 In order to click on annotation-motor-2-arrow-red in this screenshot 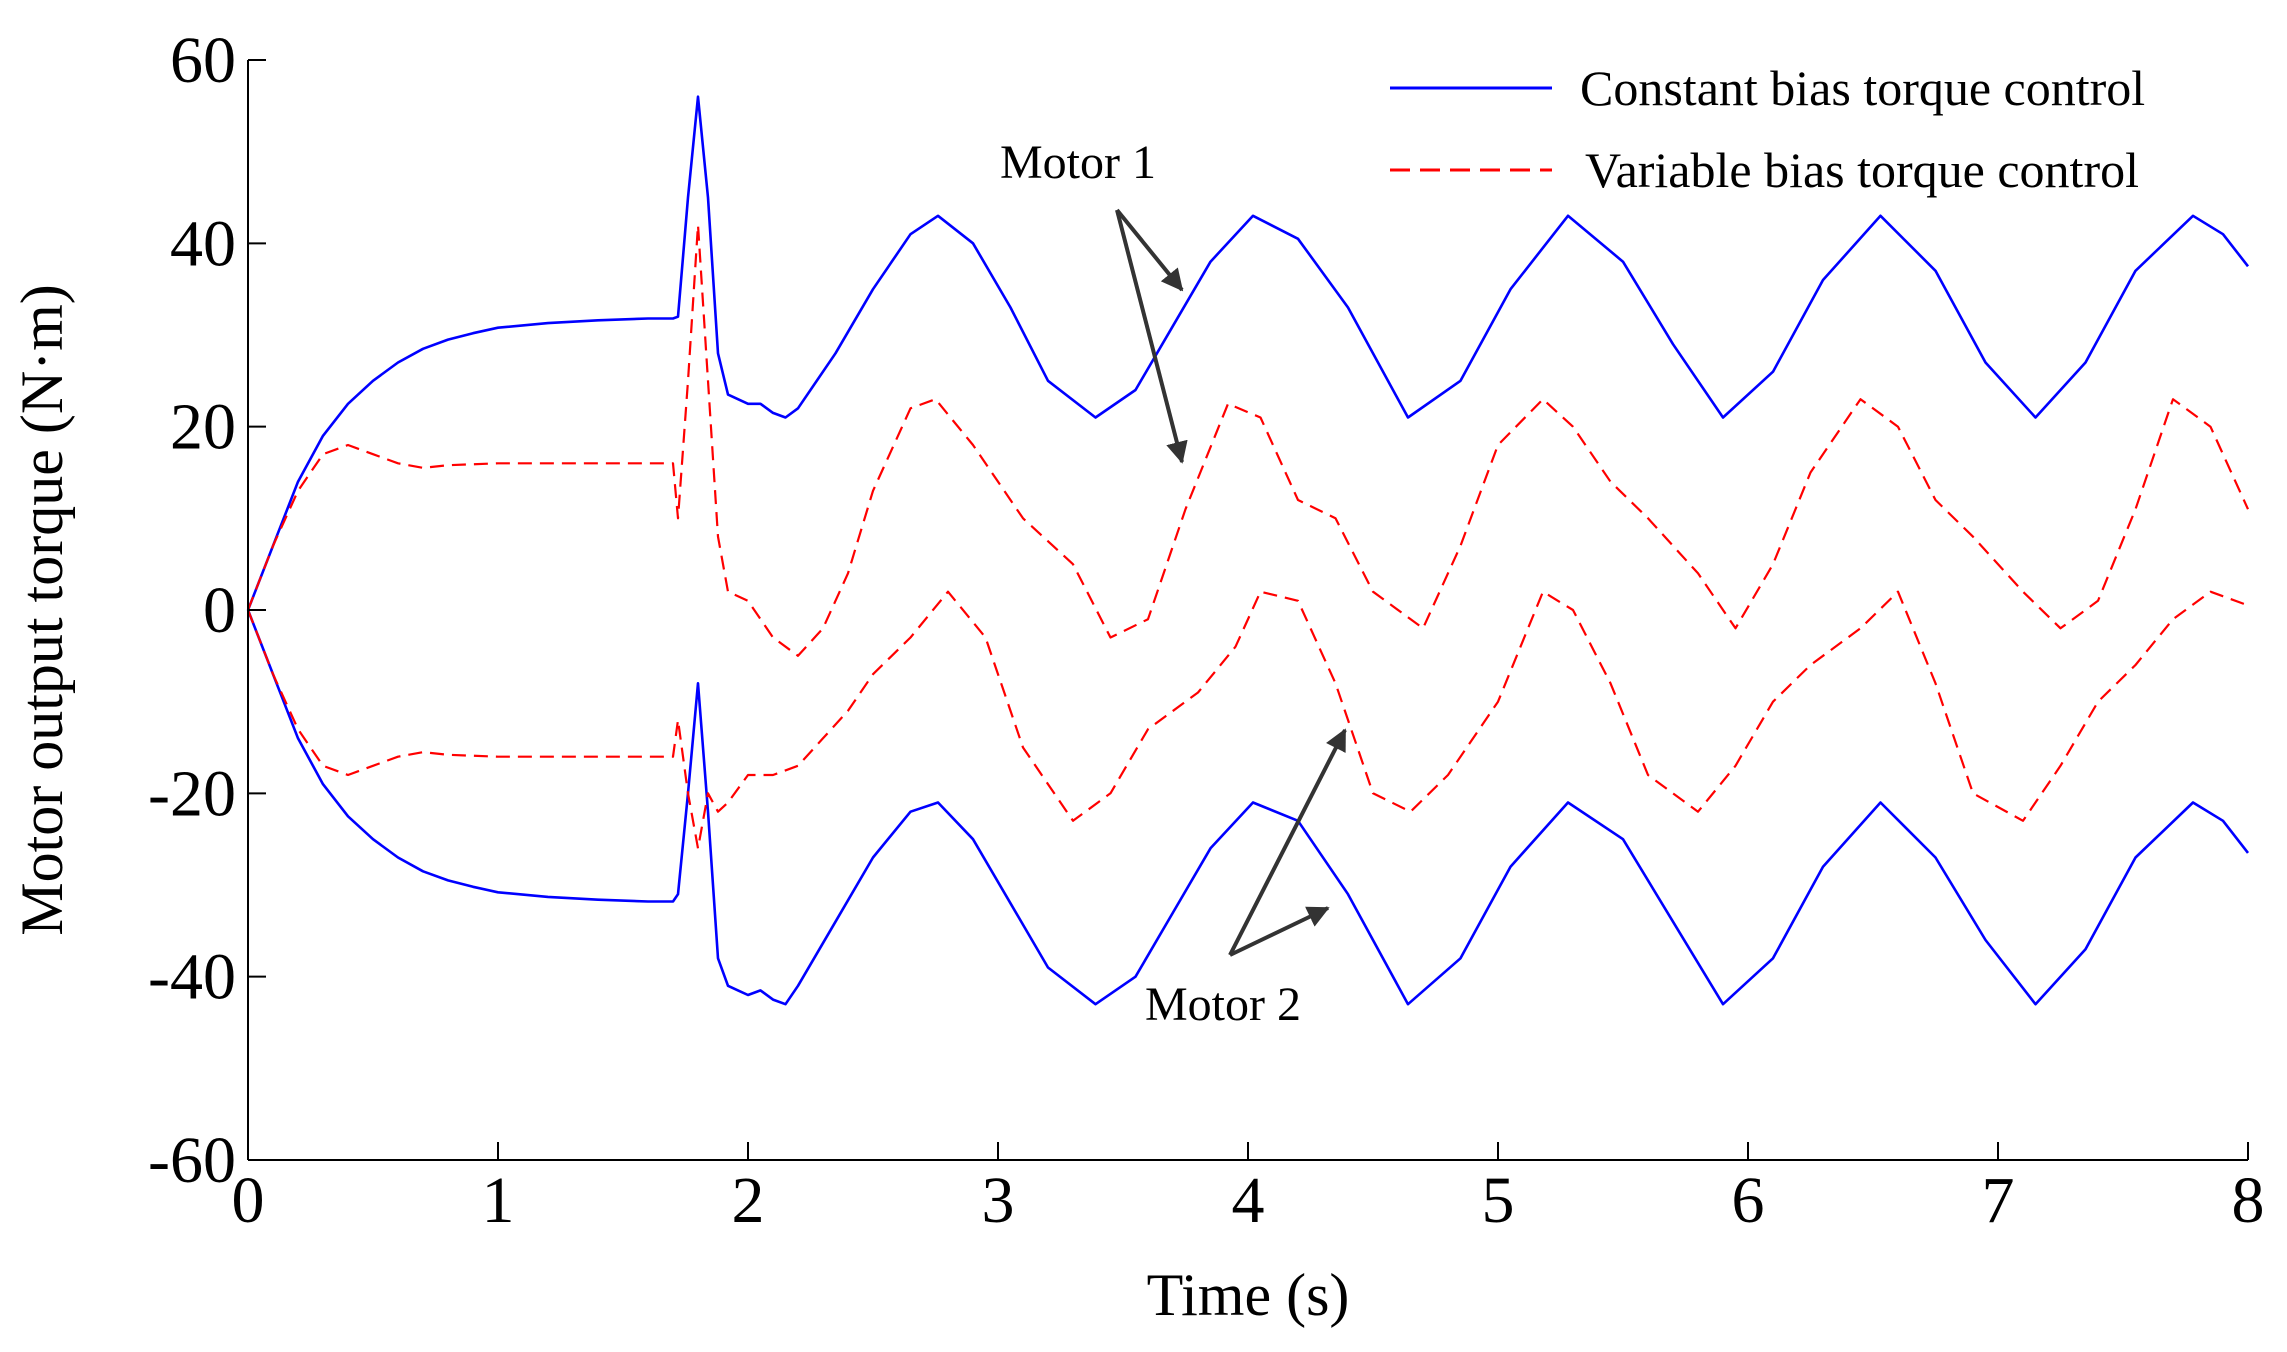, I will do `click(1287, 842)`.